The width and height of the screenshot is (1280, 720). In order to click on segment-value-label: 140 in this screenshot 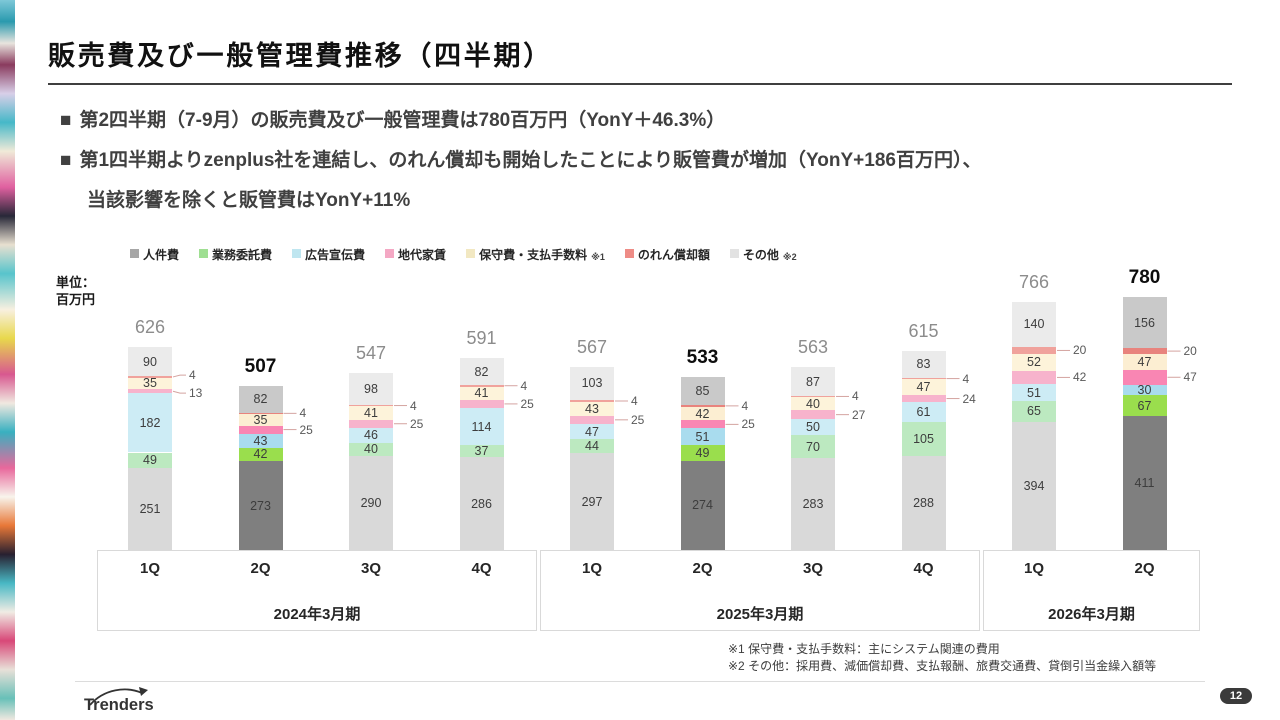, I will do `click(1034, 324)`.